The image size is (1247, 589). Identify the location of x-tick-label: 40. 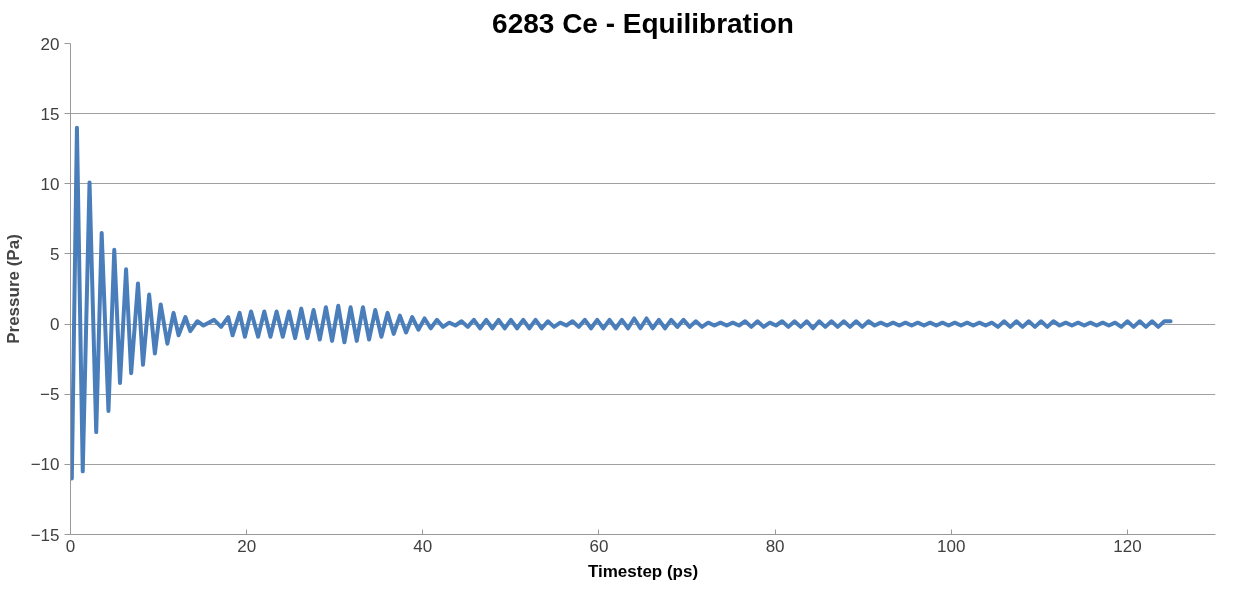
(423, 546).